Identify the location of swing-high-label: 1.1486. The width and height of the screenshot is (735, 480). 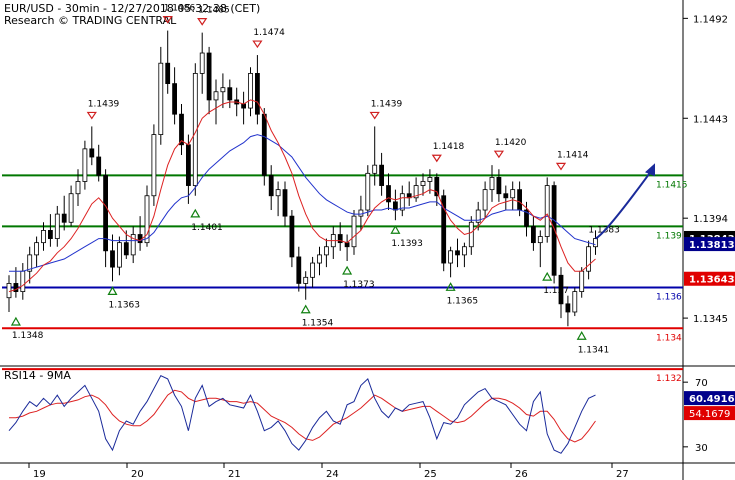
(180, 9).